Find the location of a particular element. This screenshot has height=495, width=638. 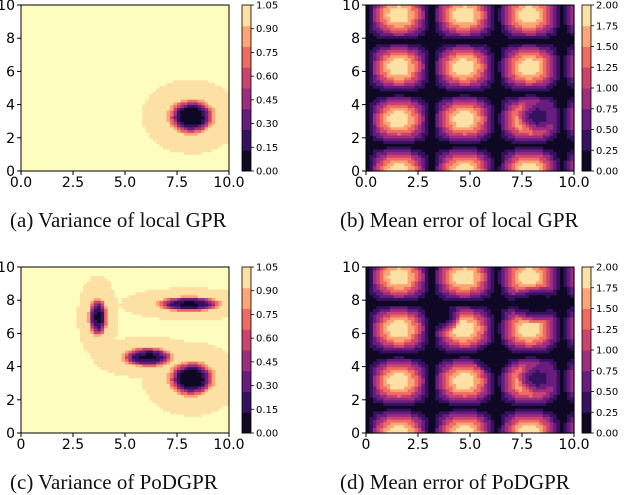

x-tick-label: 2.5 is located at coordinates (73, 183).